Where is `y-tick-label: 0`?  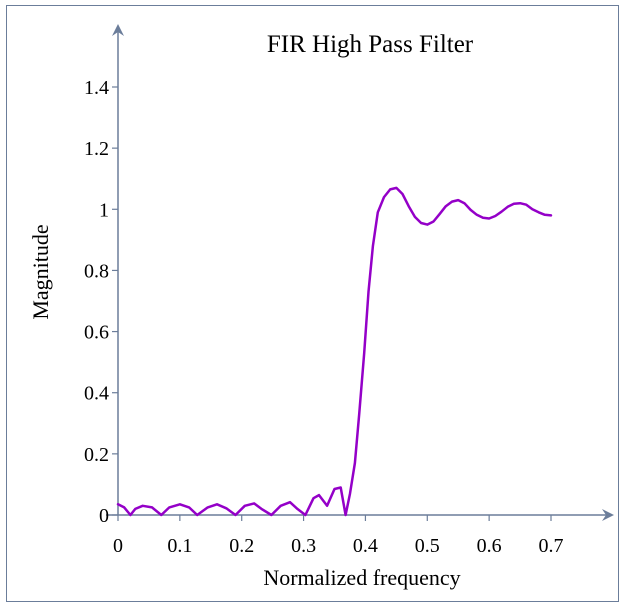 y-tick-label: 0 is located at coordinates (104, 516).